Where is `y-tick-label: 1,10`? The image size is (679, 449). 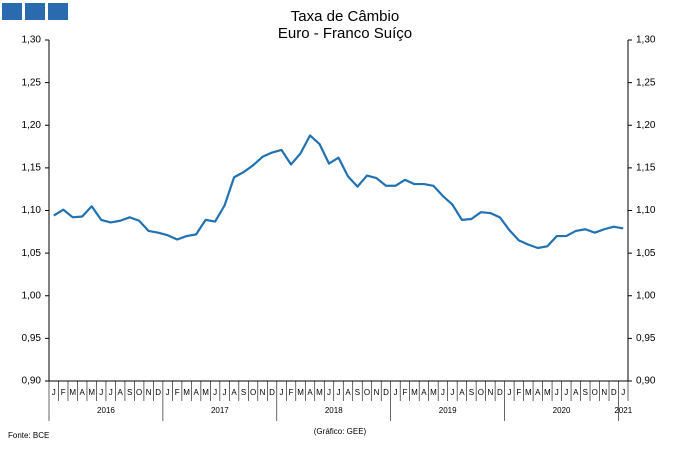
y-tick-label: 1,10 is located at coordinates (32, 210).